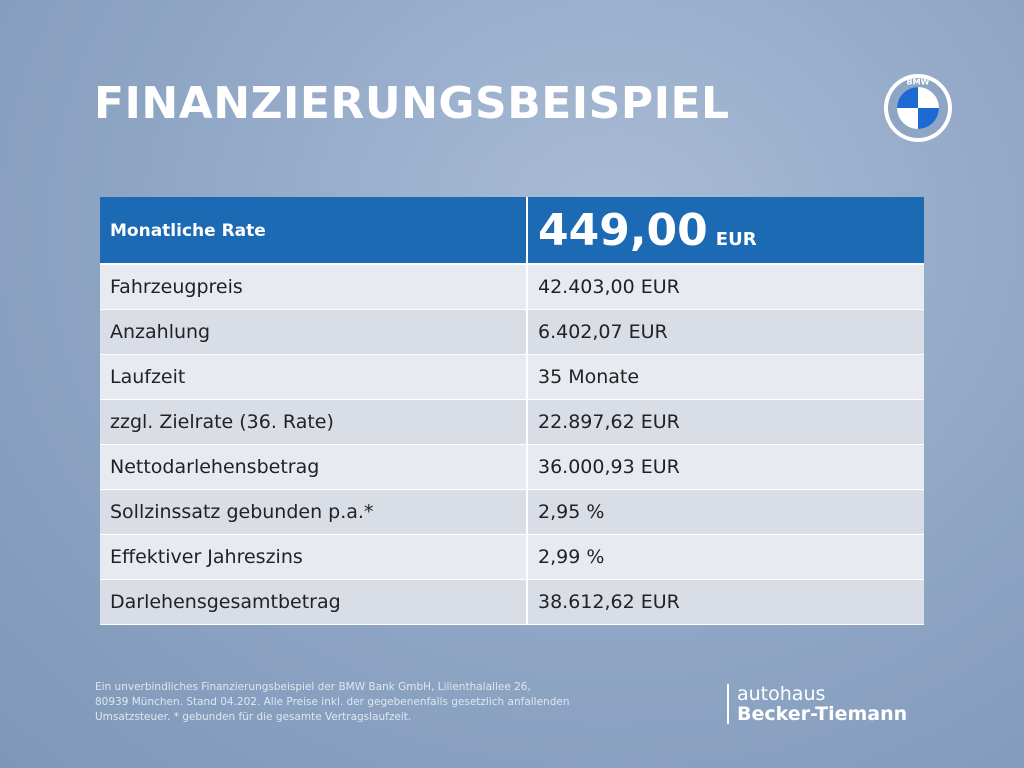 The width and height of the screenshot is (1024, 768). I want to click on table-cell: 6.402,07 EUR, so click(725, 332).